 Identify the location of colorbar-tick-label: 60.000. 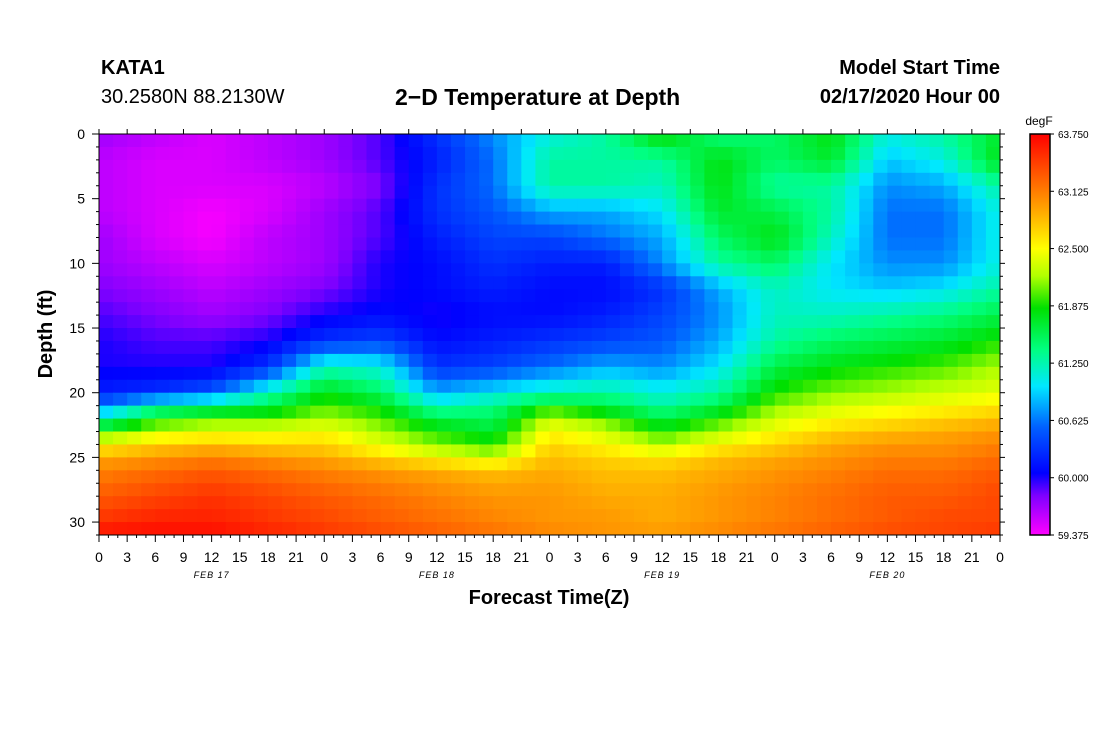
(1073, 479).